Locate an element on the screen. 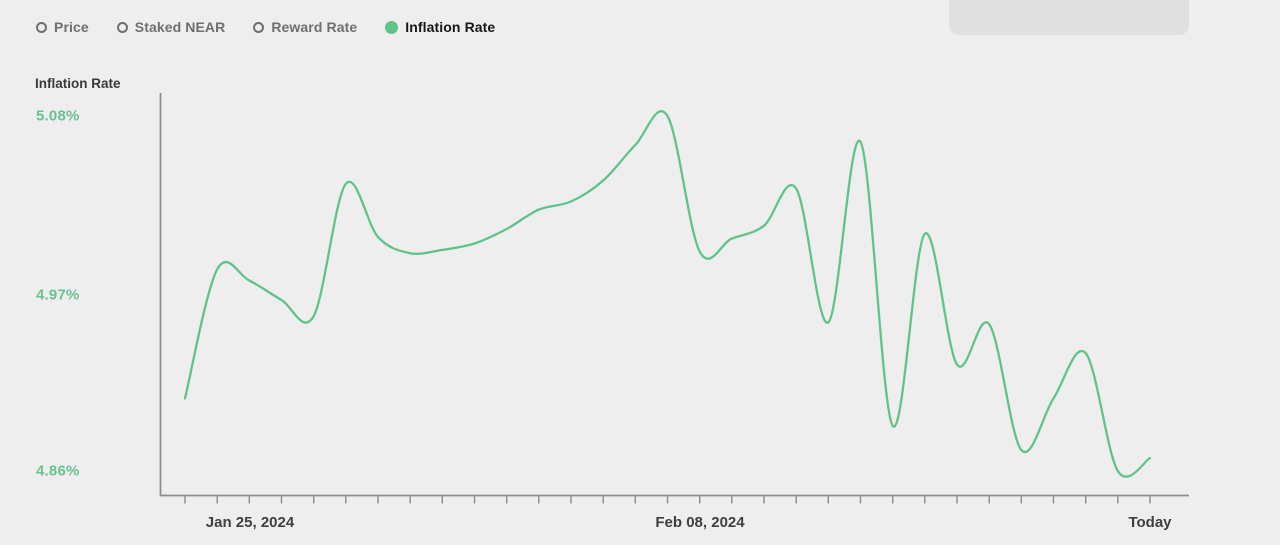  x-axis-tick-label: Today is located at coordinates (1150, 522).